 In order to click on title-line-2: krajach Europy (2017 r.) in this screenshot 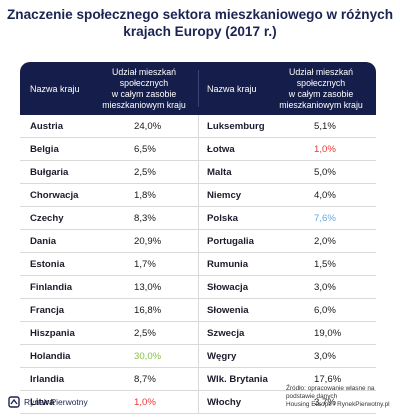, I will do `click(200, 31)`.